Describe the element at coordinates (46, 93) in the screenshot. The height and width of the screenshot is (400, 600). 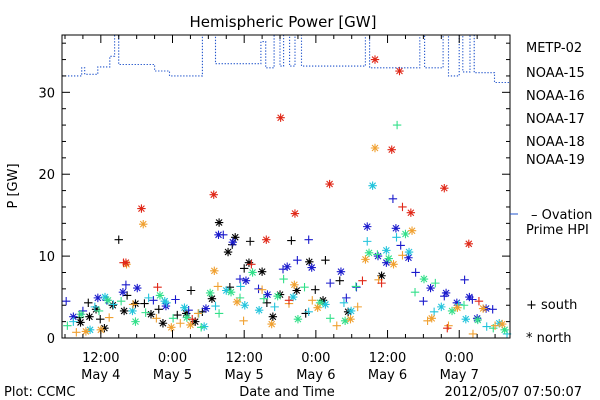
I see `y-tick-label: 30` at that location.